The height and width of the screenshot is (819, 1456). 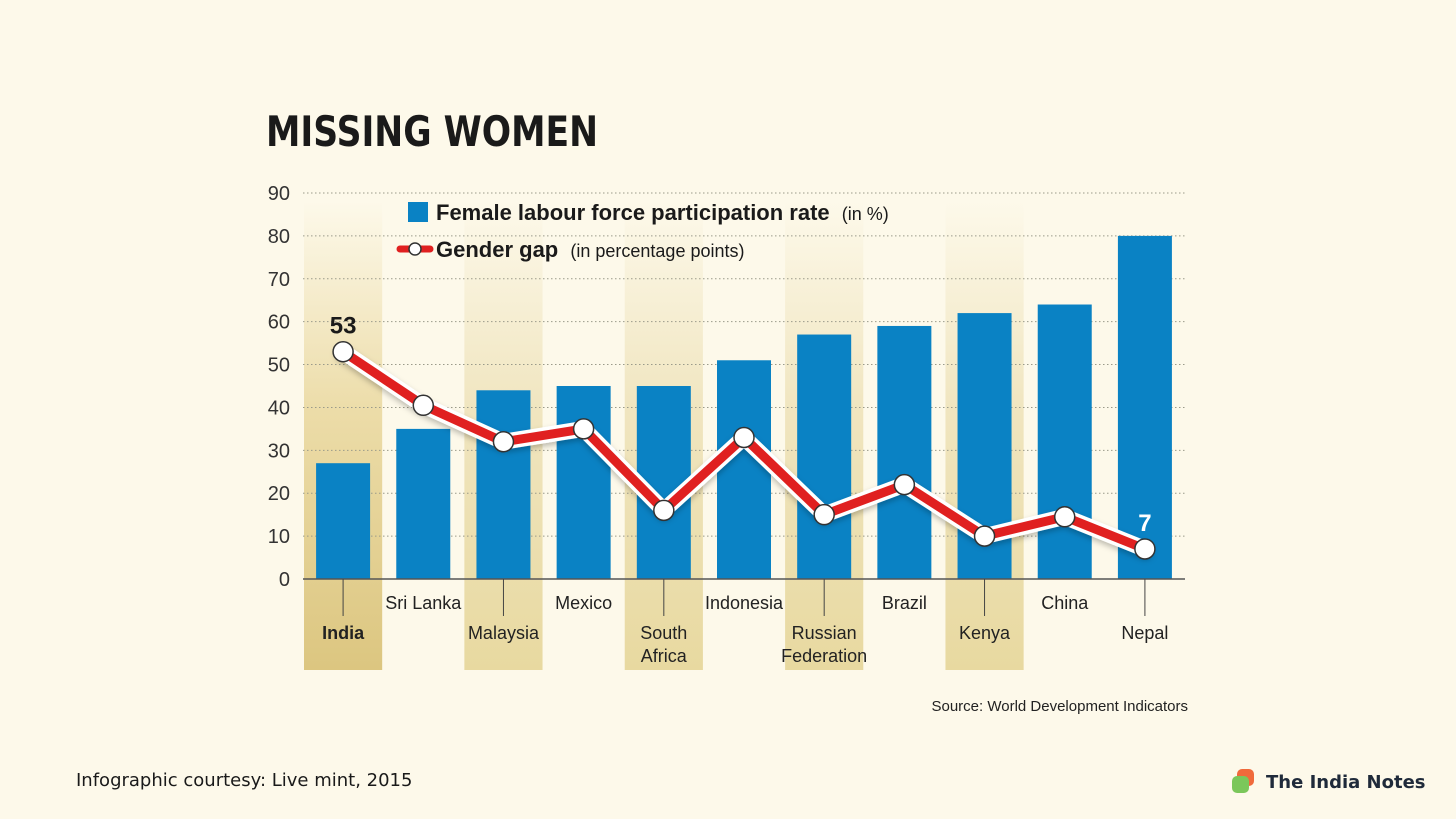 What do you see at coordinates (432, 131) in the screenshot?
I see `chart-title: MISSING WOMEN` at bounding box center [432, 131].